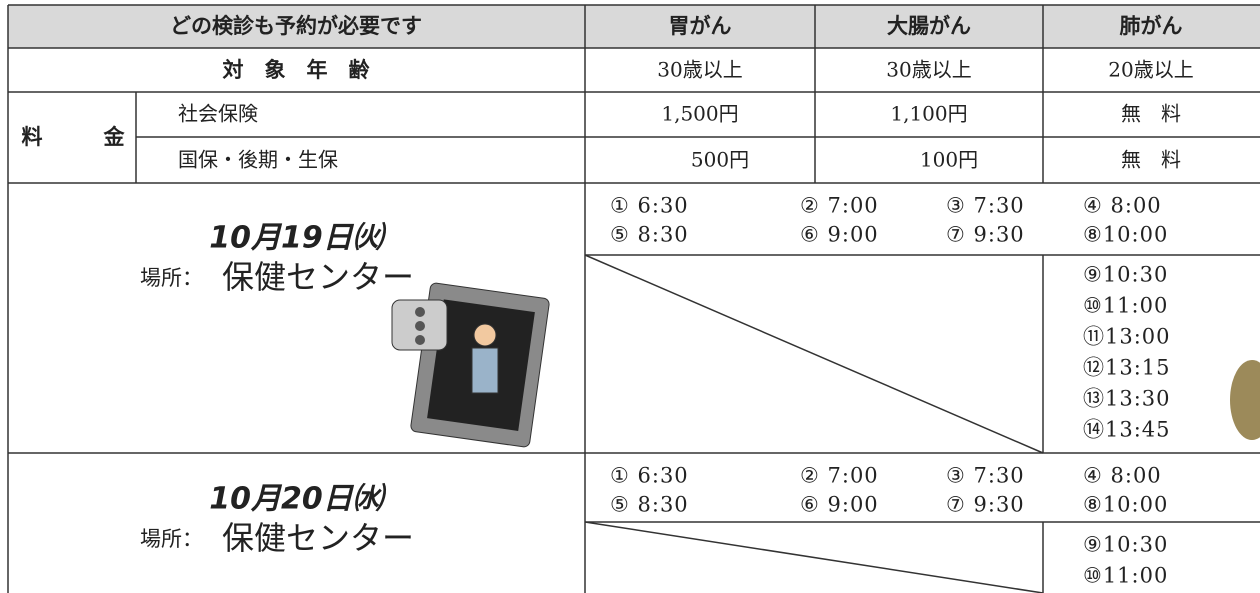  I want to click on time-slot: ⑬13:30, so click(1127, 399).